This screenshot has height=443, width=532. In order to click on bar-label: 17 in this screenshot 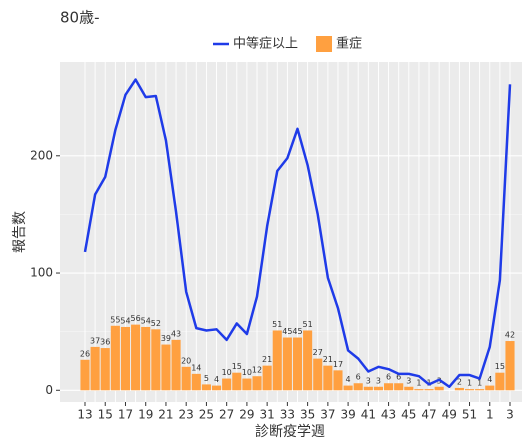, I will do `click(338, 364)`.